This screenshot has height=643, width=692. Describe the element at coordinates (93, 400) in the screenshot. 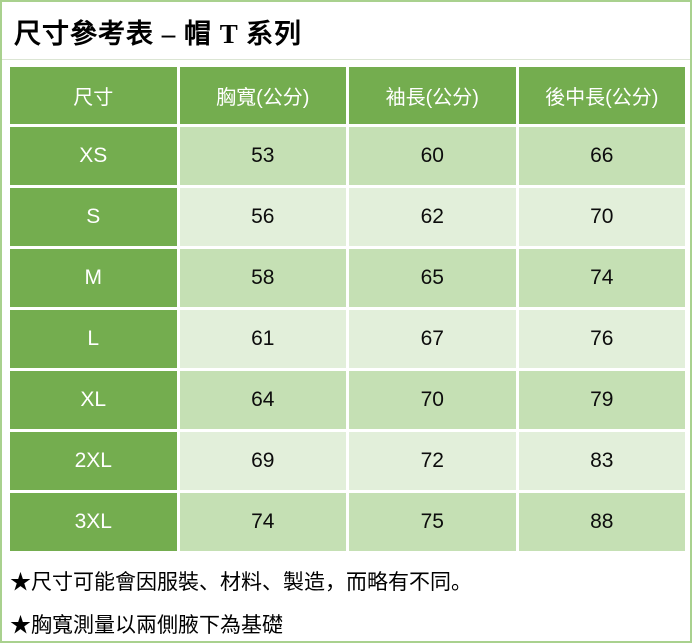

I see `size-label: XL` at that location.